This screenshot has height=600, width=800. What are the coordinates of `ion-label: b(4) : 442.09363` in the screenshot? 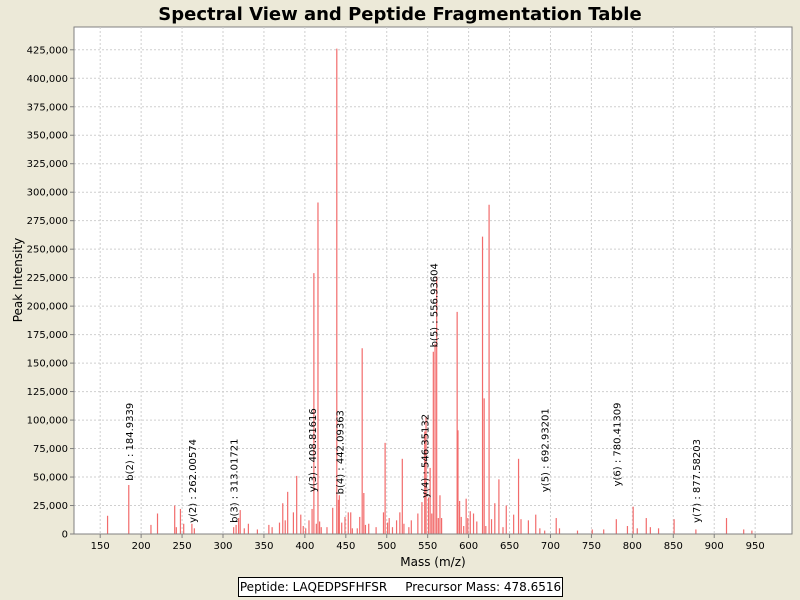 It's located at (340, 452).